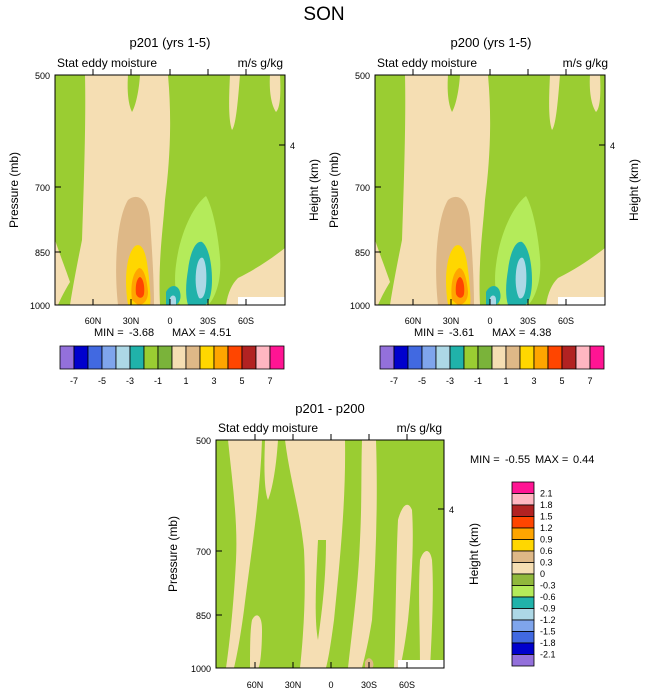 The height and width of the screenshot is (694, 648). What do you see at coordinates (548, 609) in the screenshot?
I see `colorbar-label: -0.9` at bounding box center [548, 609].